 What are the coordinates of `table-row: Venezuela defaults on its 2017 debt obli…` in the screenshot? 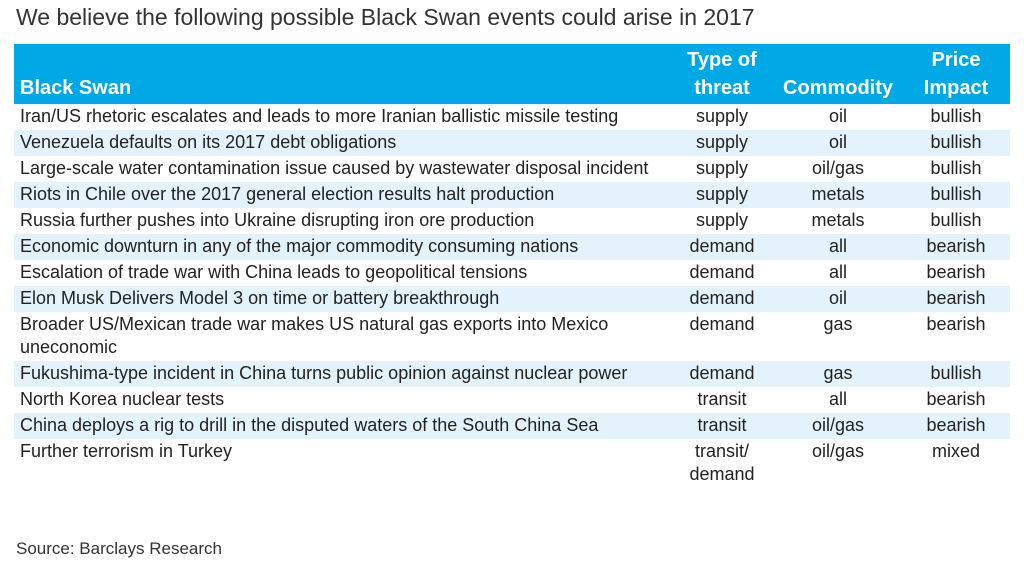 It's located at (512, 143).